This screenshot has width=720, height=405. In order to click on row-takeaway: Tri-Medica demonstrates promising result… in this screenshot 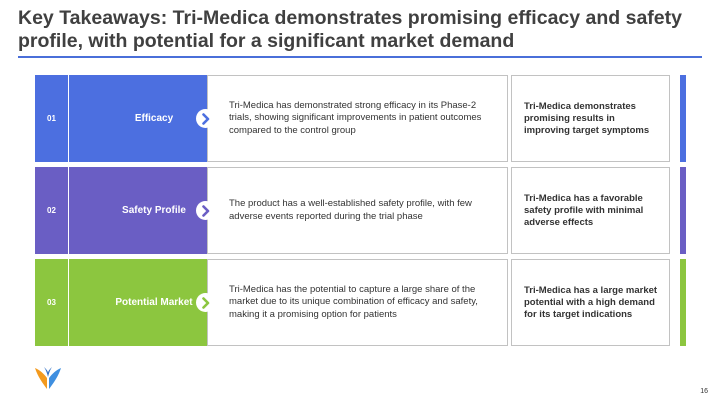, I will do `click(590, 118)`.